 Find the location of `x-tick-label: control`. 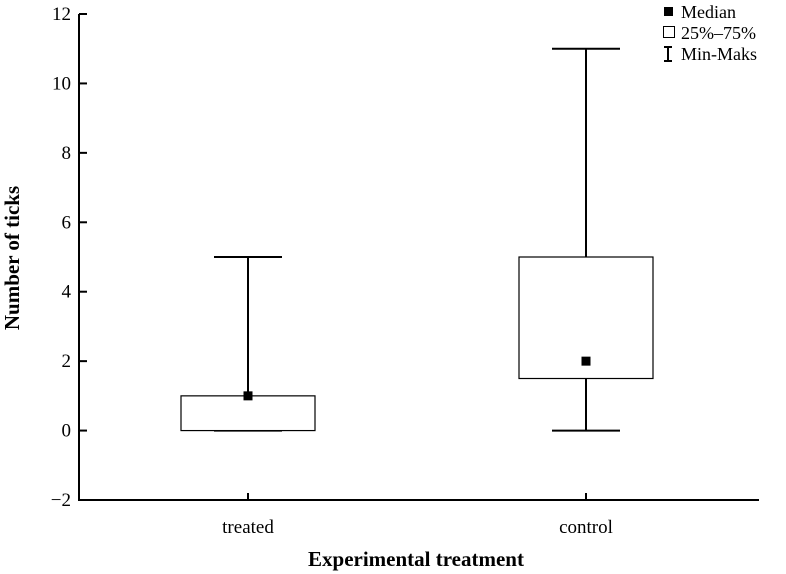

x-tick-label: control is located at coordinates (586, 527).